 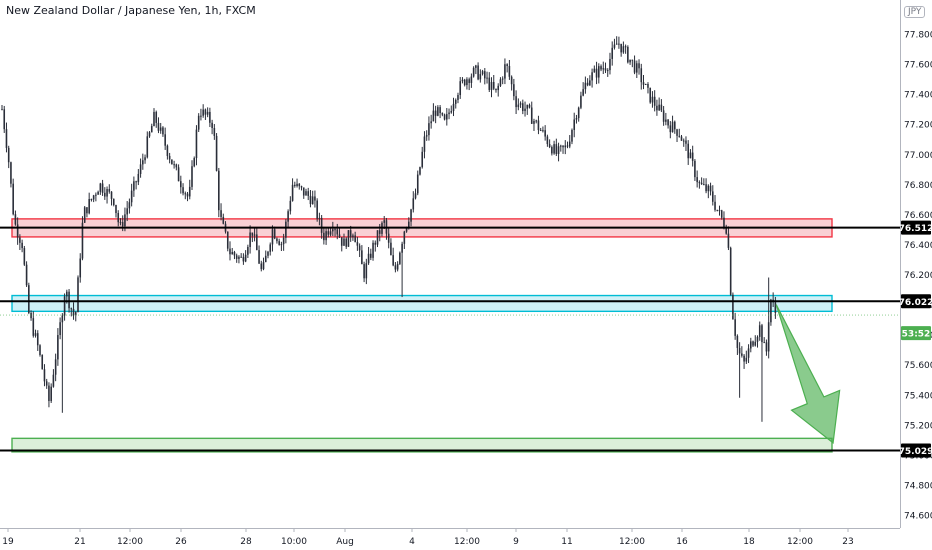 I want to click on level-badges: 76.512 76.022 75.029 53:52, so click(x=915, y=339).